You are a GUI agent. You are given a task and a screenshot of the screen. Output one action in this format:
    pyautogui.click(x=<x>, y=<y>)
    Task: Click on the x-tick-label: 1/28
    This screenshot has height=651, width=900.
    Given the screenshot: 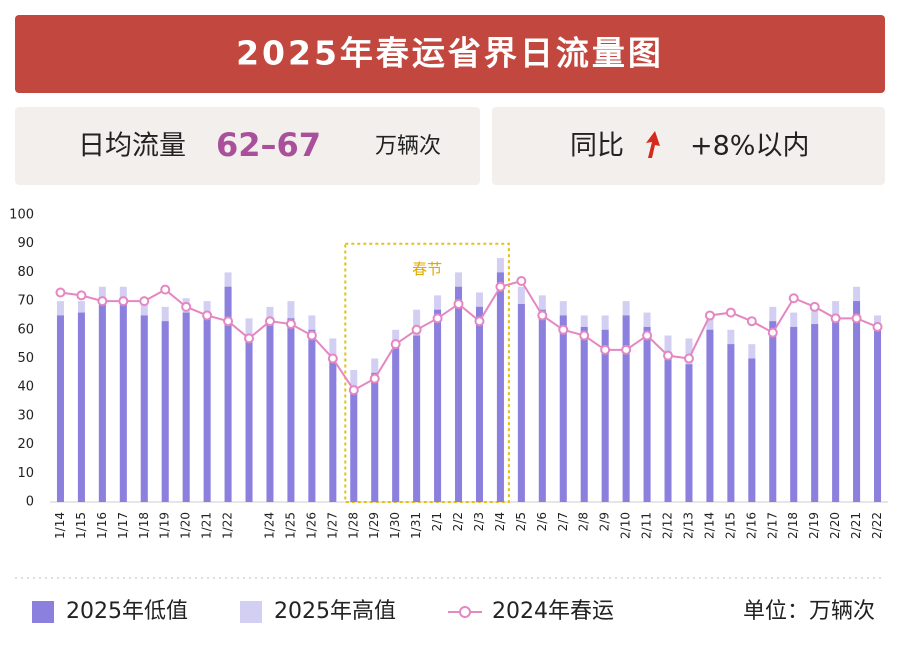 What is the action you would take?
    pyautogui.click(x=353, y=525)
    